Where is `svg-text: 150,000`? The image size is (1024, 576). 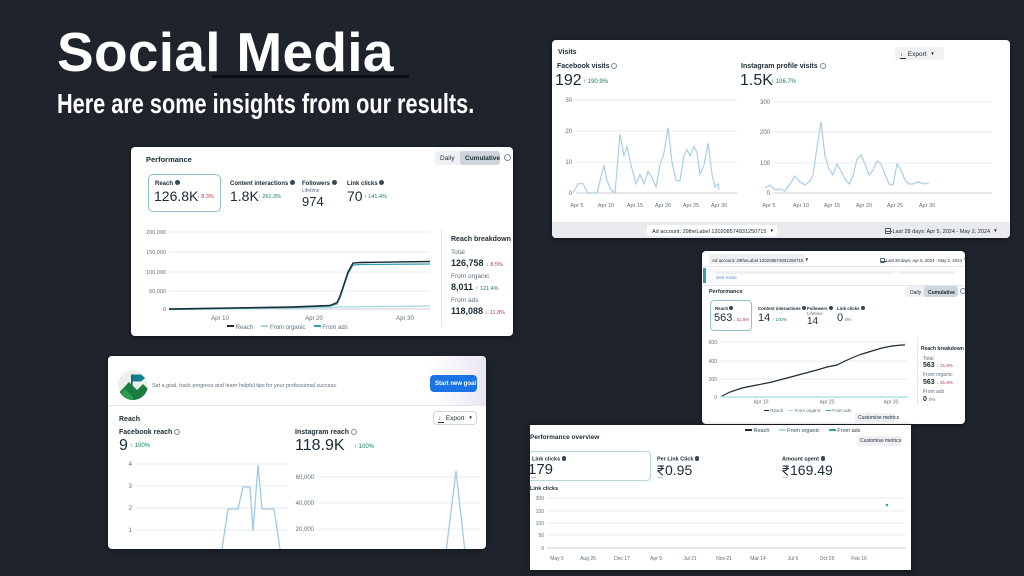 svg-text: 150,000 is located at coordinates (156, 253).